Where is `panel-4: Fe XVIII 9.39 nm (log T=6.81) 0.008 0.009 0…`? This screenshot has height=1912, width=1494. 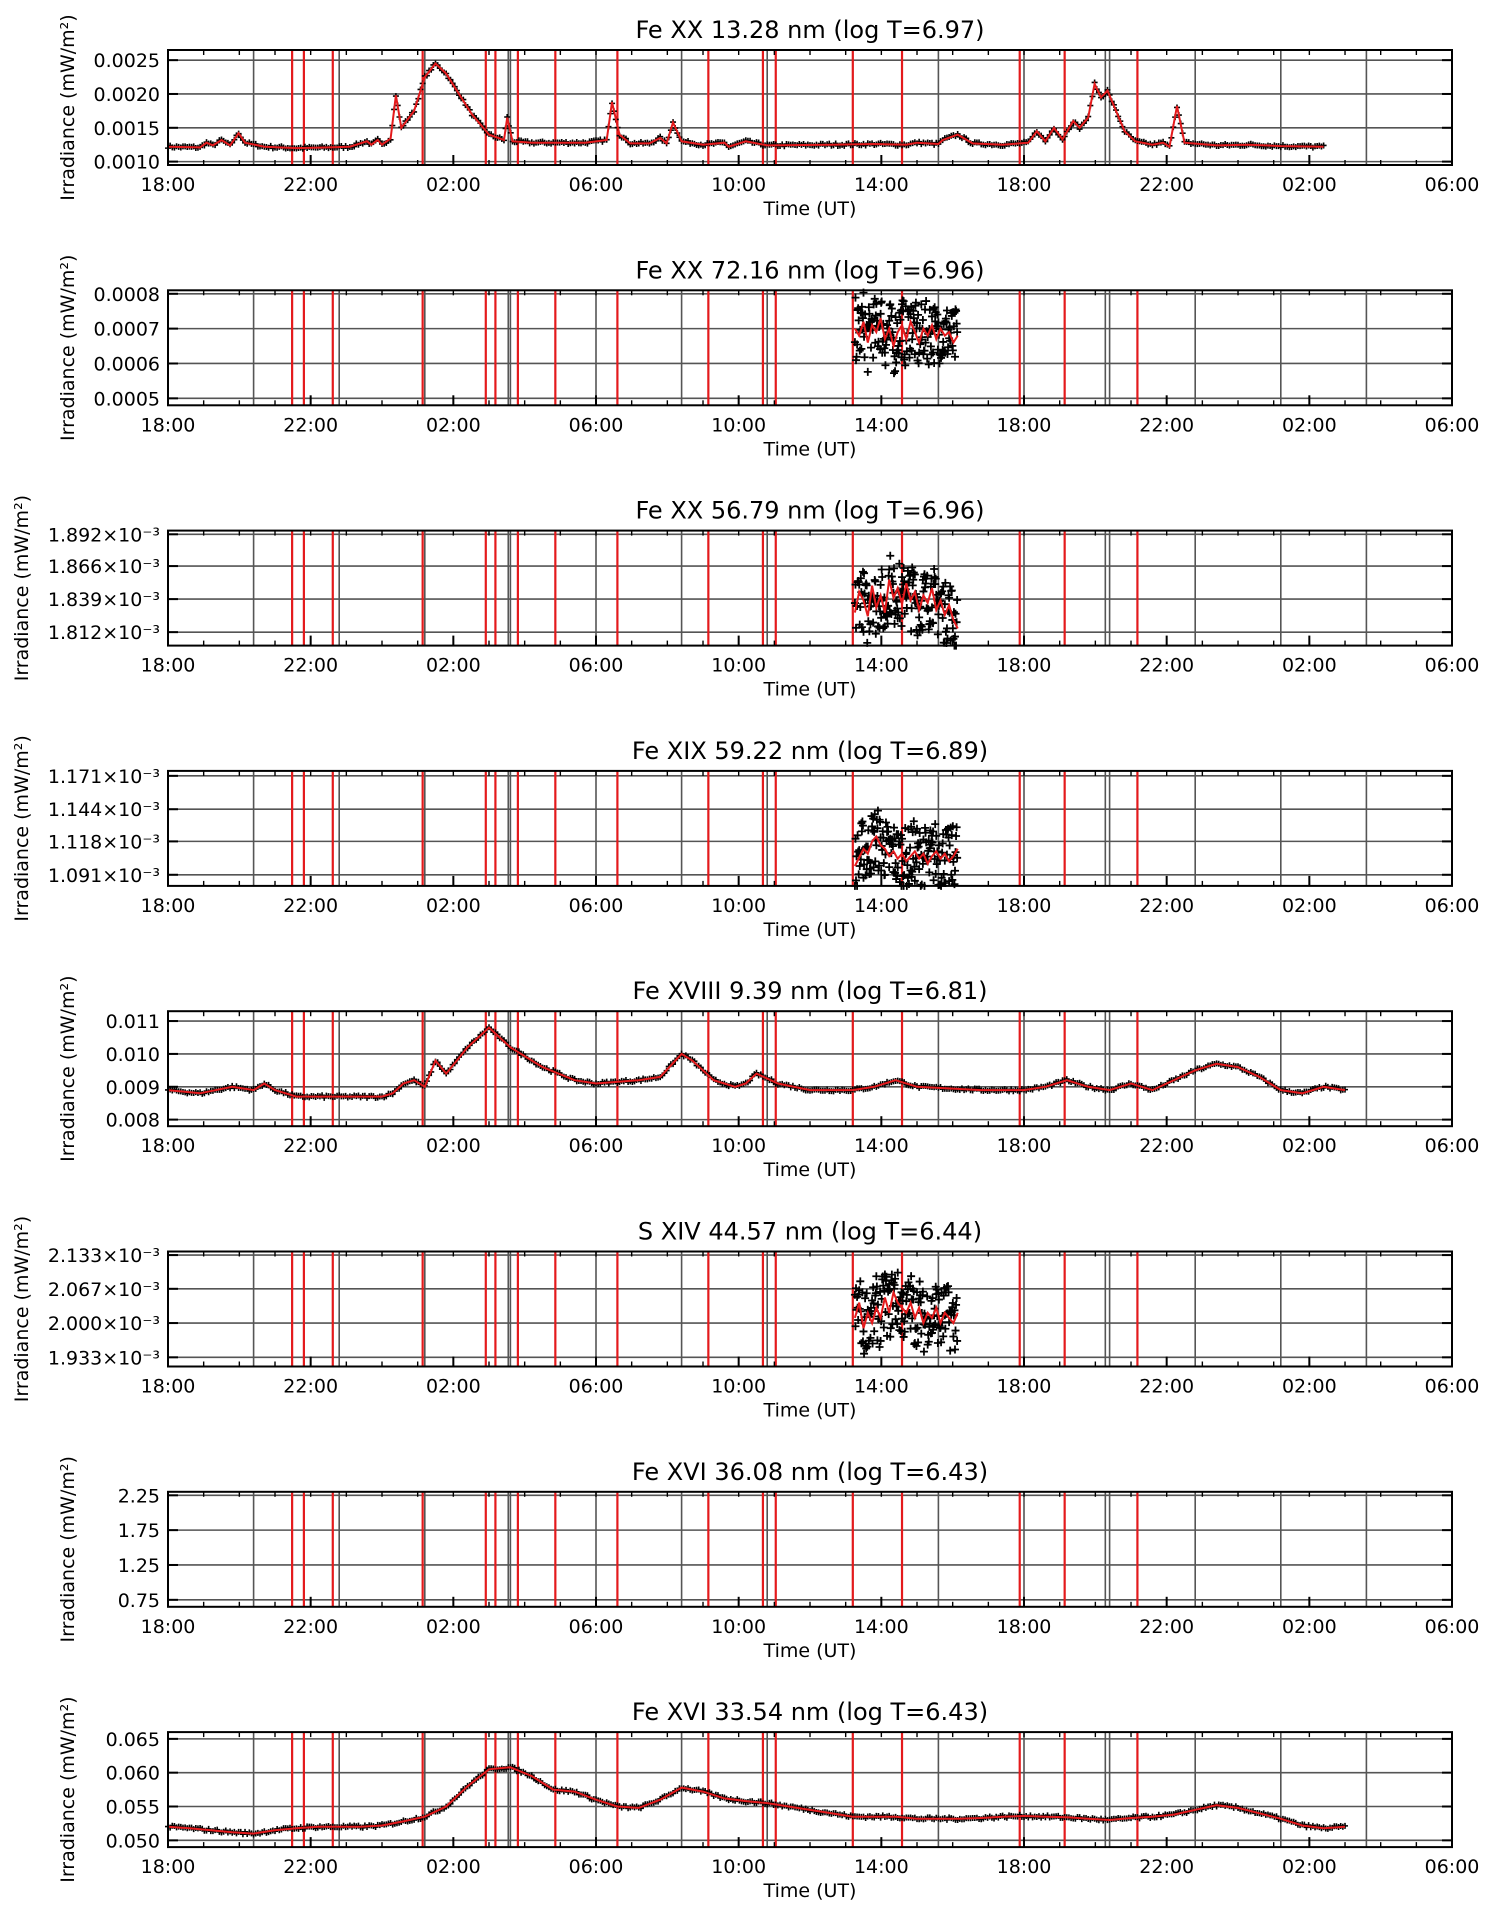
panel-4: Fe XVIII 9.39 nm (log T=6.81) 0.008 0.009 0… is located at coordinates (768, 1079).